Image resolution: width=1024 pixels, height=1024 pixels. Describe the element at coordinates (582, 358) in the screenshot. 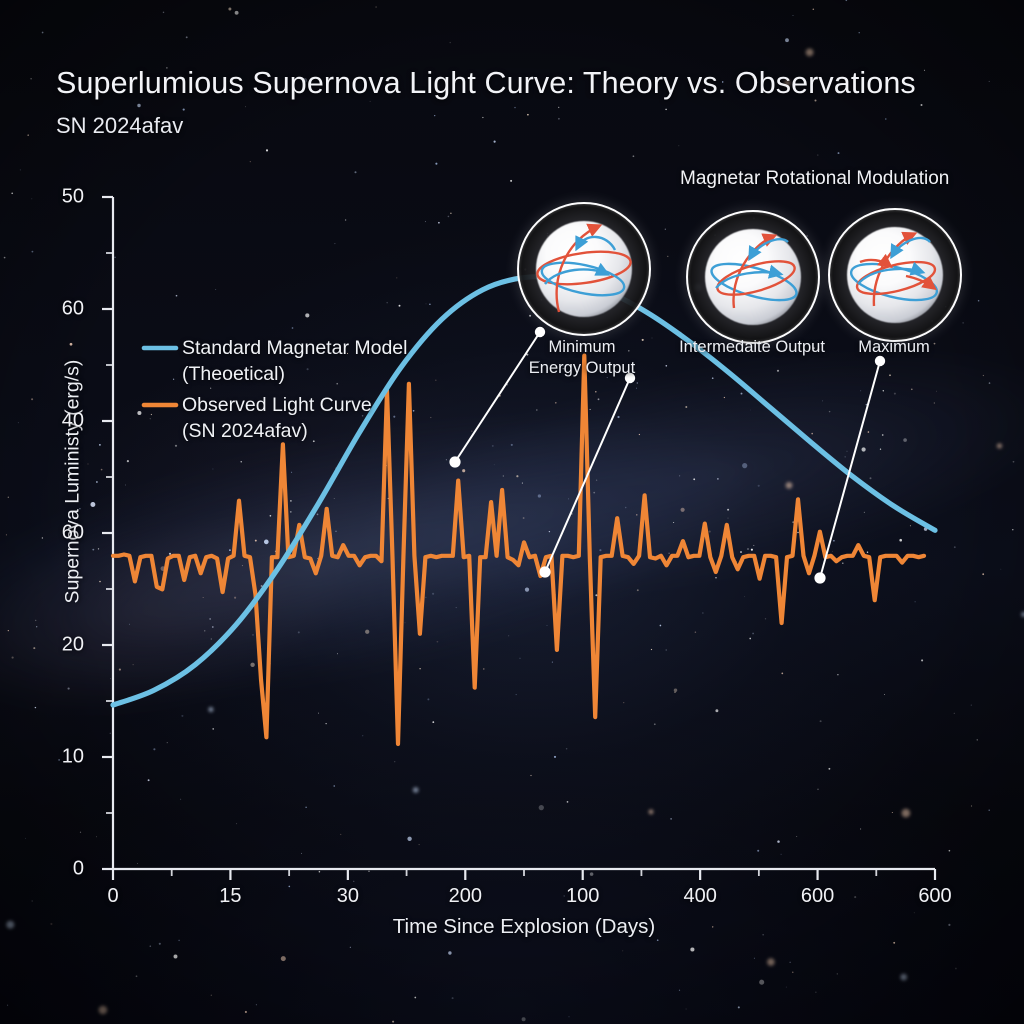

I see `inset-caption-minimum: Minimum Energy Output` at that location.